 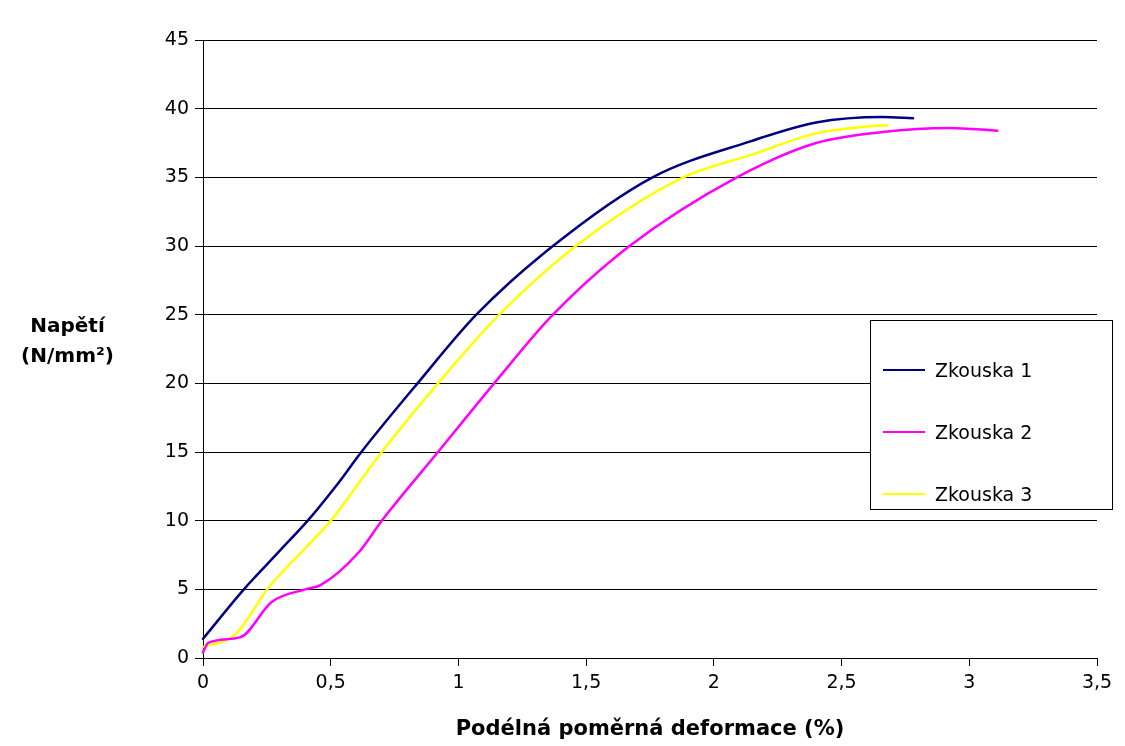 I want to click on legend-label: Zkouska 1, so click(x=984, y=370).